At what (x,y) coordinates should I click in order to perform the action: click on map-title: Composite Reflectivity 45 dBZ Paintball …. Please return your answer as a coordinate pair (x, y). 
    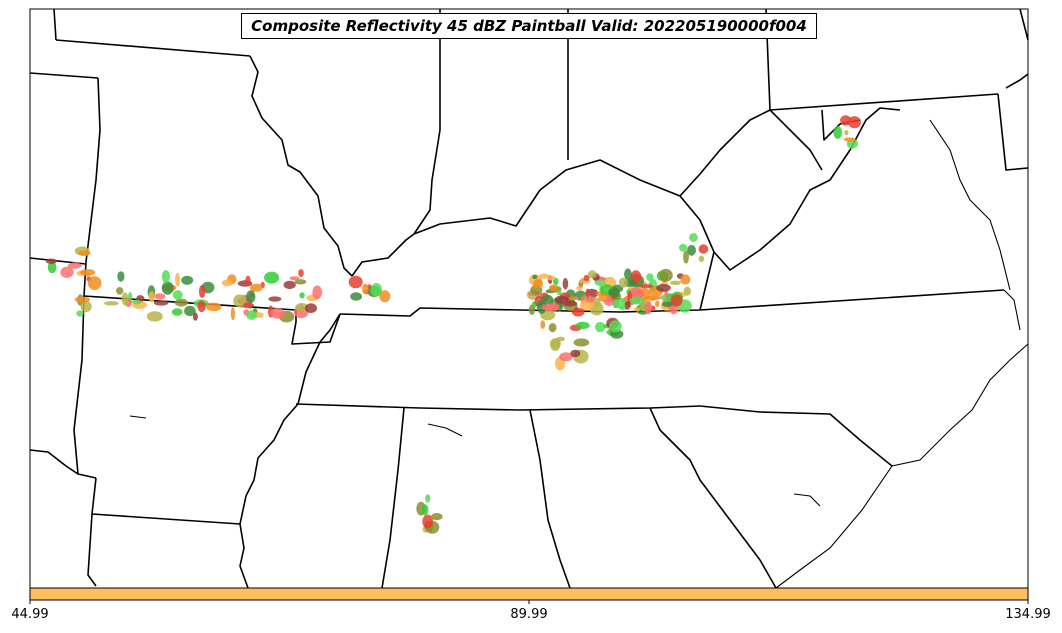
    Looking at the image, I should click on (529, 26).